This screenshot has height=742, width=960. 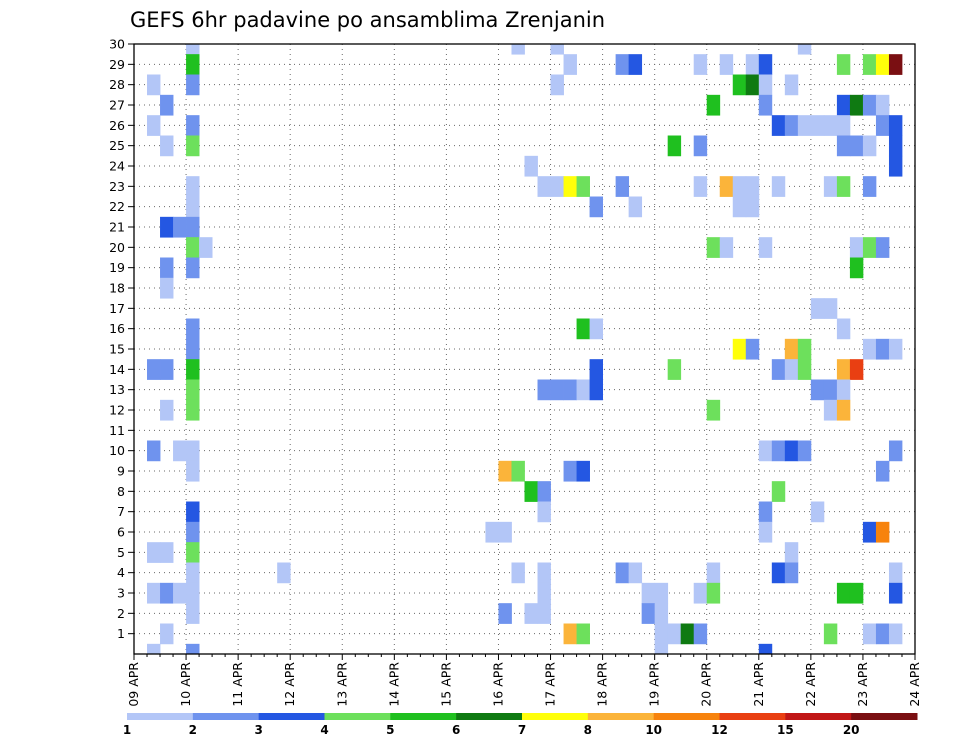 What do you see at coordinates (393, 684) in the screenshot?
I see `x-tick-label: 14 APR` at bounding box center [393, 684].